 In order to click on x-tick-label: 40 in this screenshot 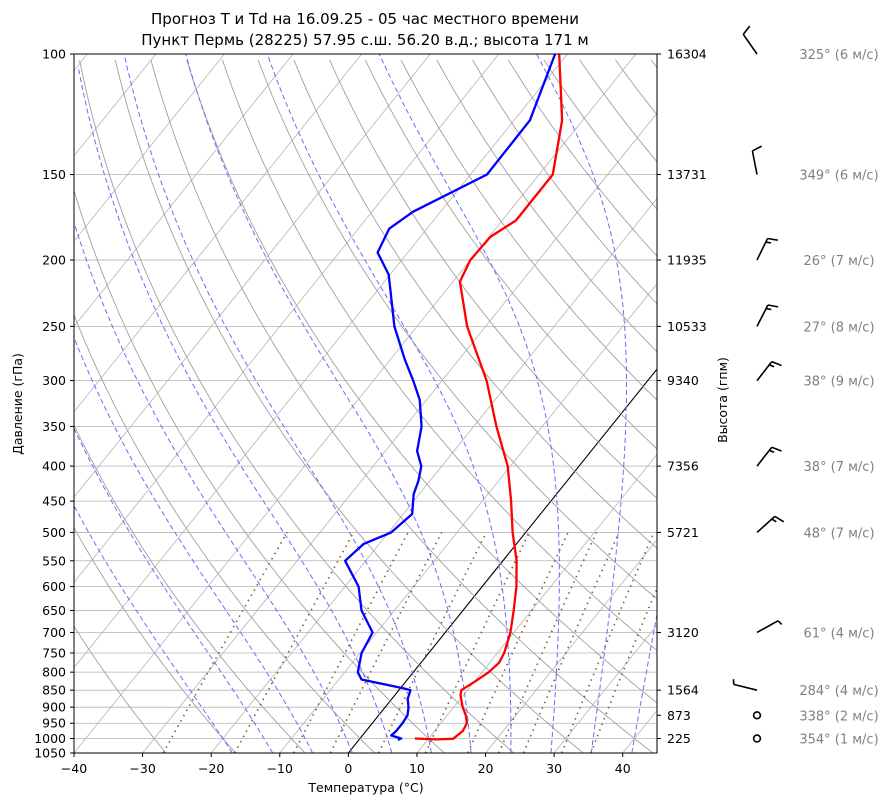, I will do `click(623, 768)`.